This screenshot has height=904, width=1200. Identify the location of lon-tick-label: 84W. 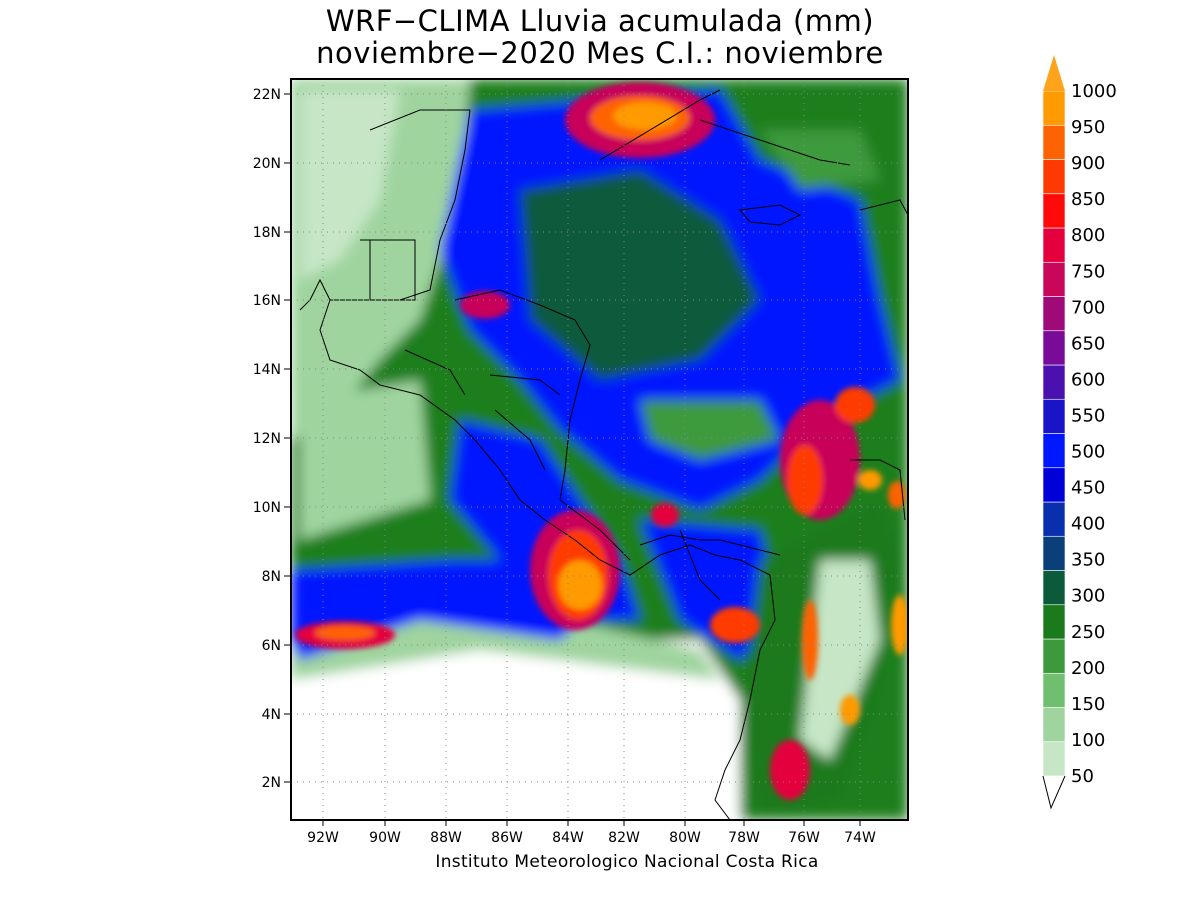
(568, 838).